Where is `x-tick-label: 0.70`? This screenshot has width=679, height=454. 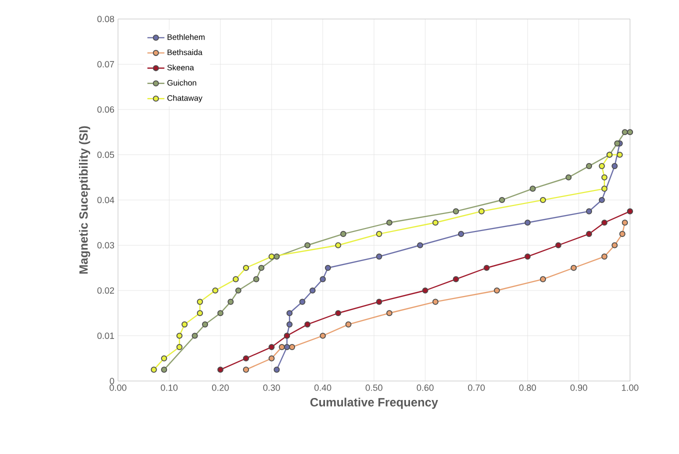 x-tick-label: 0.70 is located at coordinates (476, 387).